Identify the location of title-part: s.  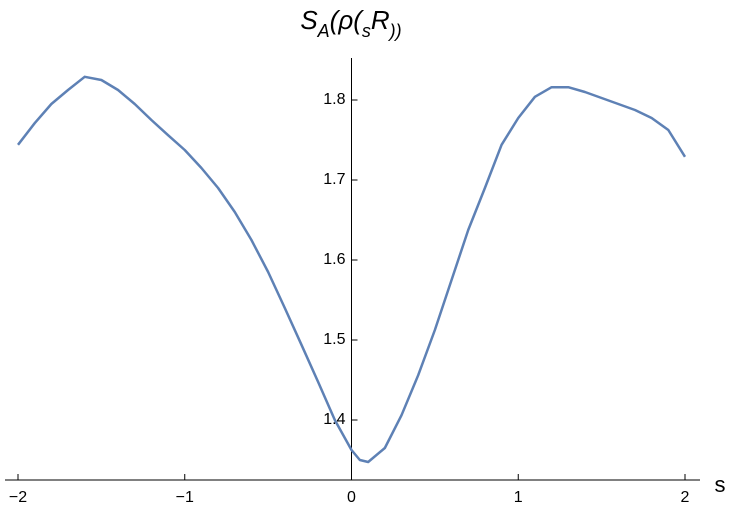
(366, 31).